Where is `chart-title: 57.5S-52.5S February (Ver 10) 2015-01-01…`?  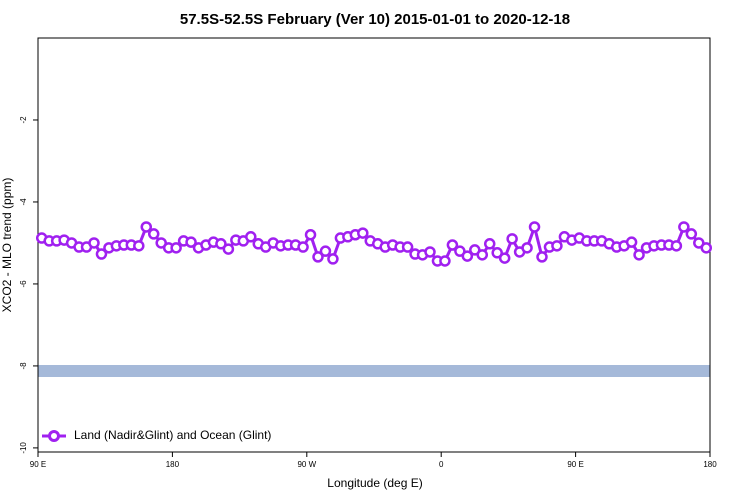 chart-title: 57.5S-52.5S February (Ver 10) 2015-01-01… is located at coordinates (375, 19).